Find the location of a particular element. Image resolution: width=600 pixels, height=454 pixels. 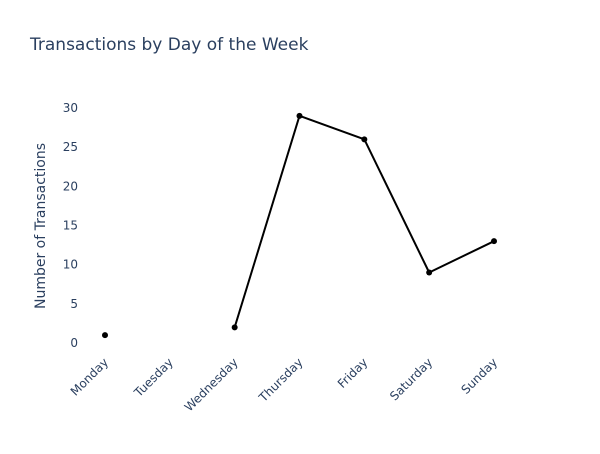

x-tick-label: Saturday is located at coordinates (411, 379).